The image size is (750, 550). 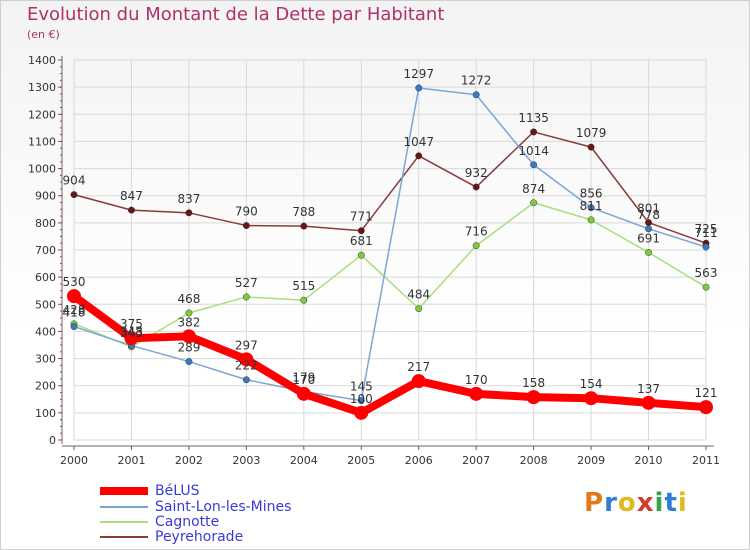 I want to click on x-tick-label: 2010, so click(x=649, y=460).